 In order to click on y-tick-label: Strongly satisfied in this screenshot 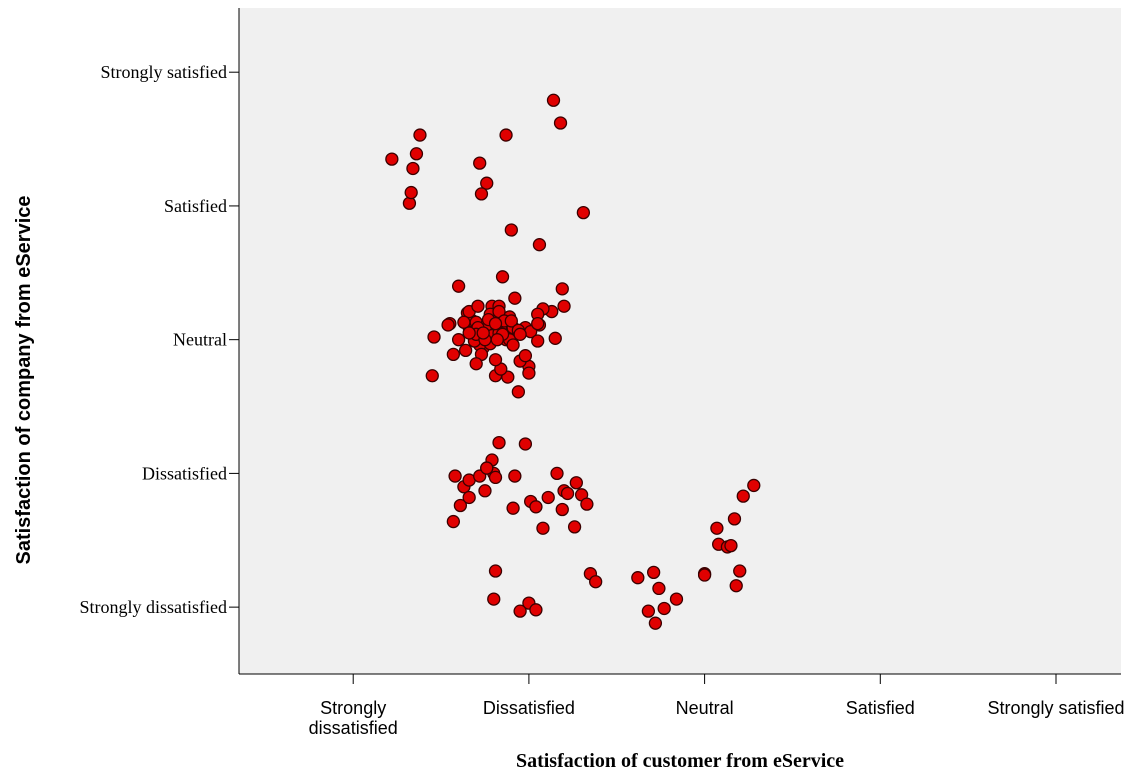, I will do `click(164, 72)`.